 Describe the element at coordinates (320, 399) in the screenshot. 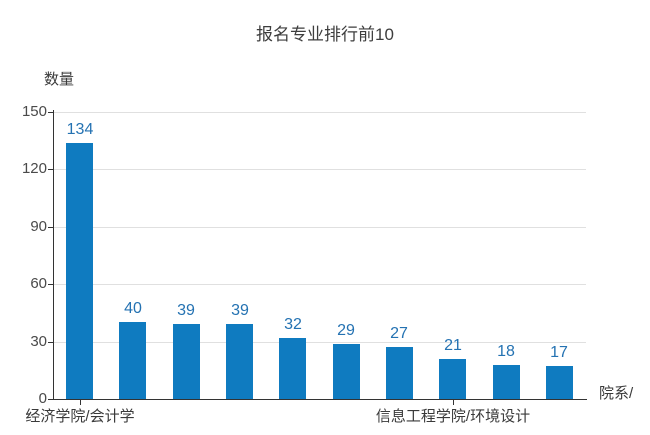

I see `x-axis-line` at that location.